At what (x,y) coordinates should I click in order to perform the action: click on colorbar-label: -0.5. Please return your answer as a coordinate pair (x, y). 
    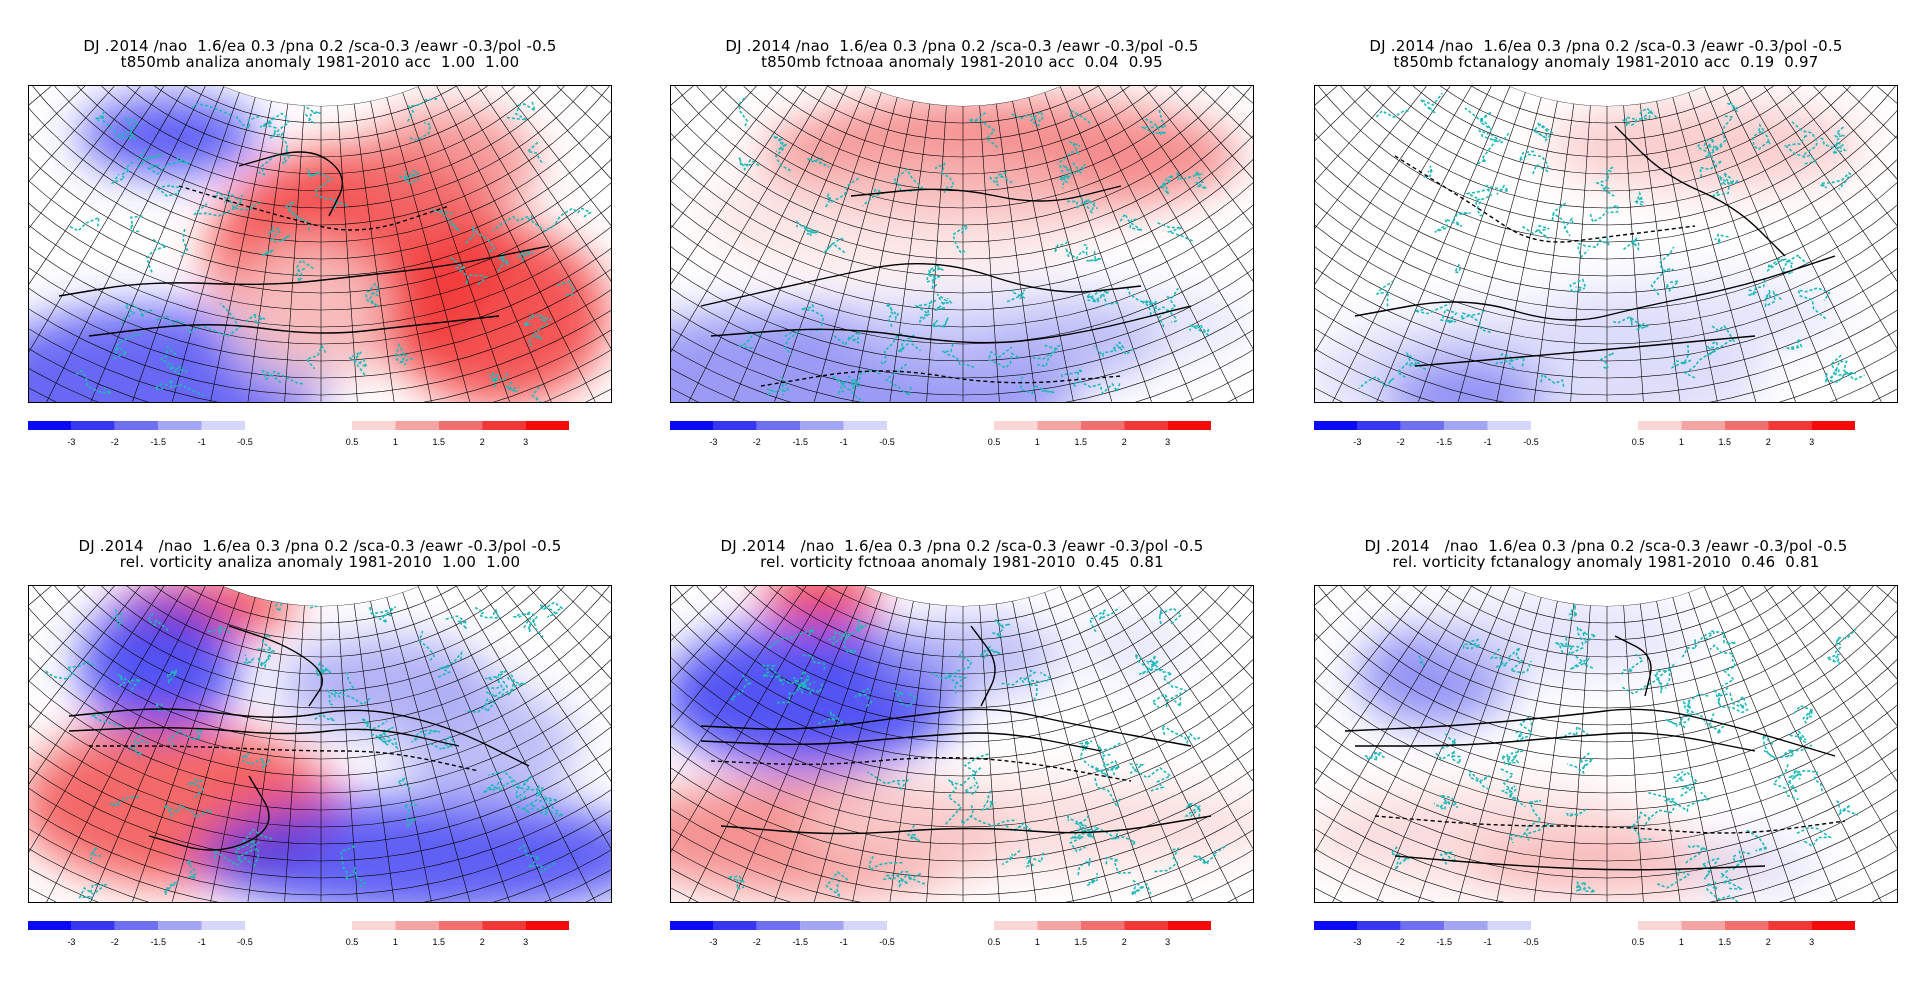
    Looking at the image, I should click on (245, 942).